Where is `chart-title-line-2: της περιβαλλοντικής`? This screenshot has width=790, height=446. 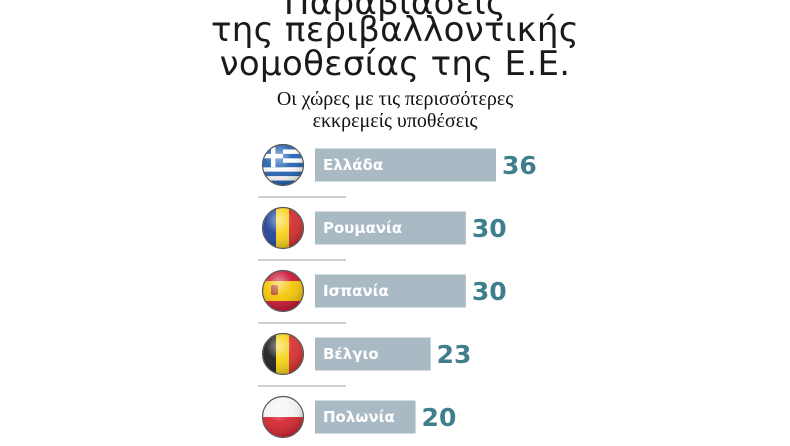 chart-title-line-2: της περιβαλλοντικής is located at coordinates (395, 30).